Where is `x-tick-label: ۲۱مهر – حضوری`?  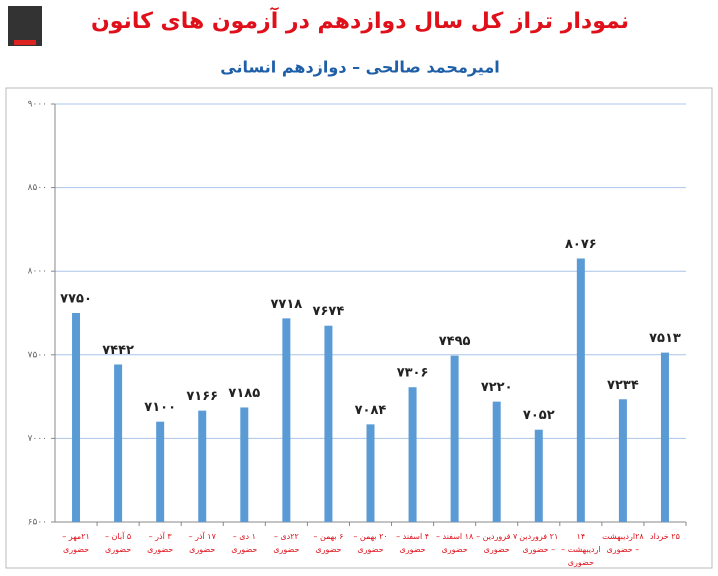
x-tick-label: ۲۱مهر – حضوری is located at coordinates (76, 543).